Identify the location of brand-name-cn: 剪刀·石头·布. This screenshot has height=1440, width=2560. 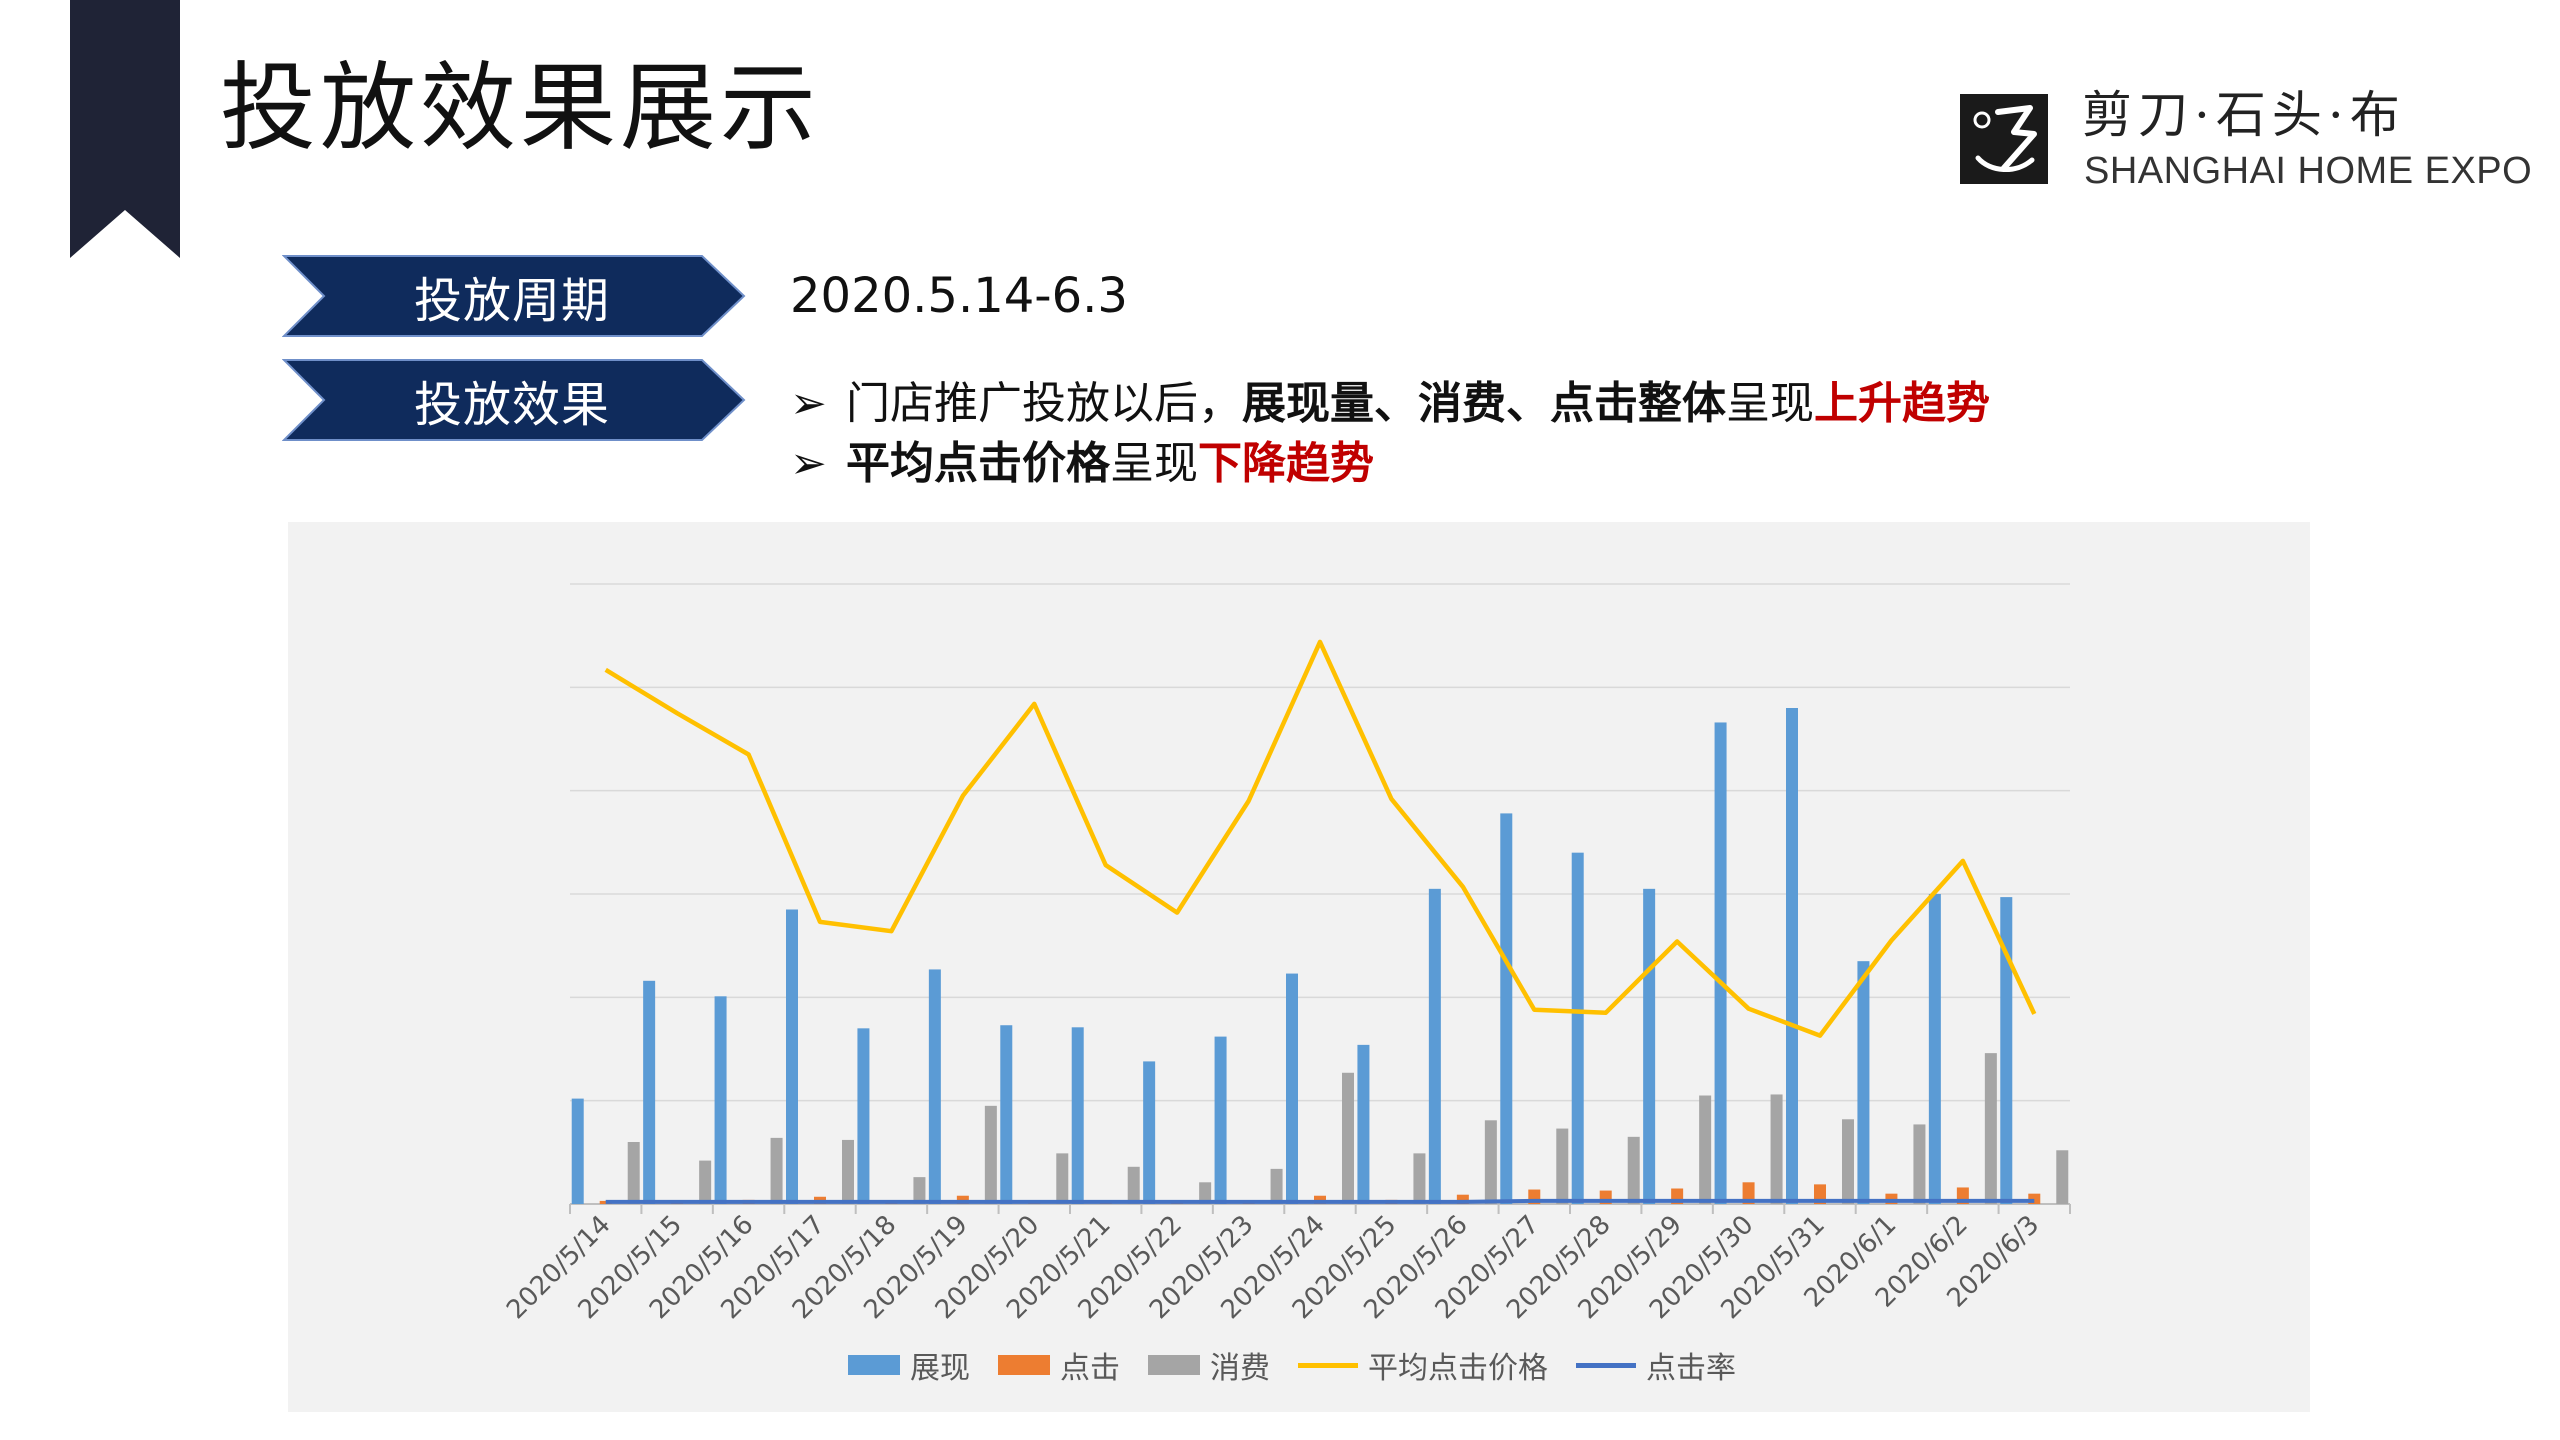
(2244, 115).